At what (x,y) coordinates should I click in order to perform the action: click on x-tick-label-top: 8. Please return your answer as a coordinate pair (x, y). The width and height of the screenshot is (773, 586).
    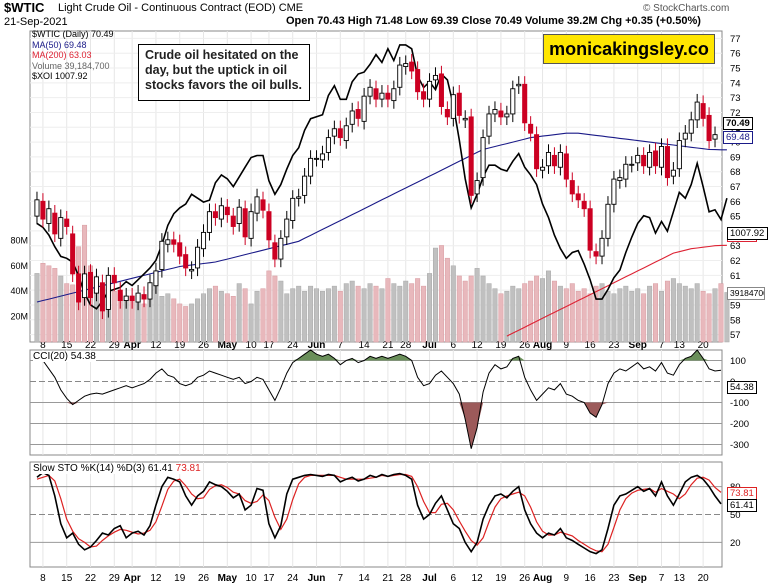
    Looking at the image, I should click on (43, 345).